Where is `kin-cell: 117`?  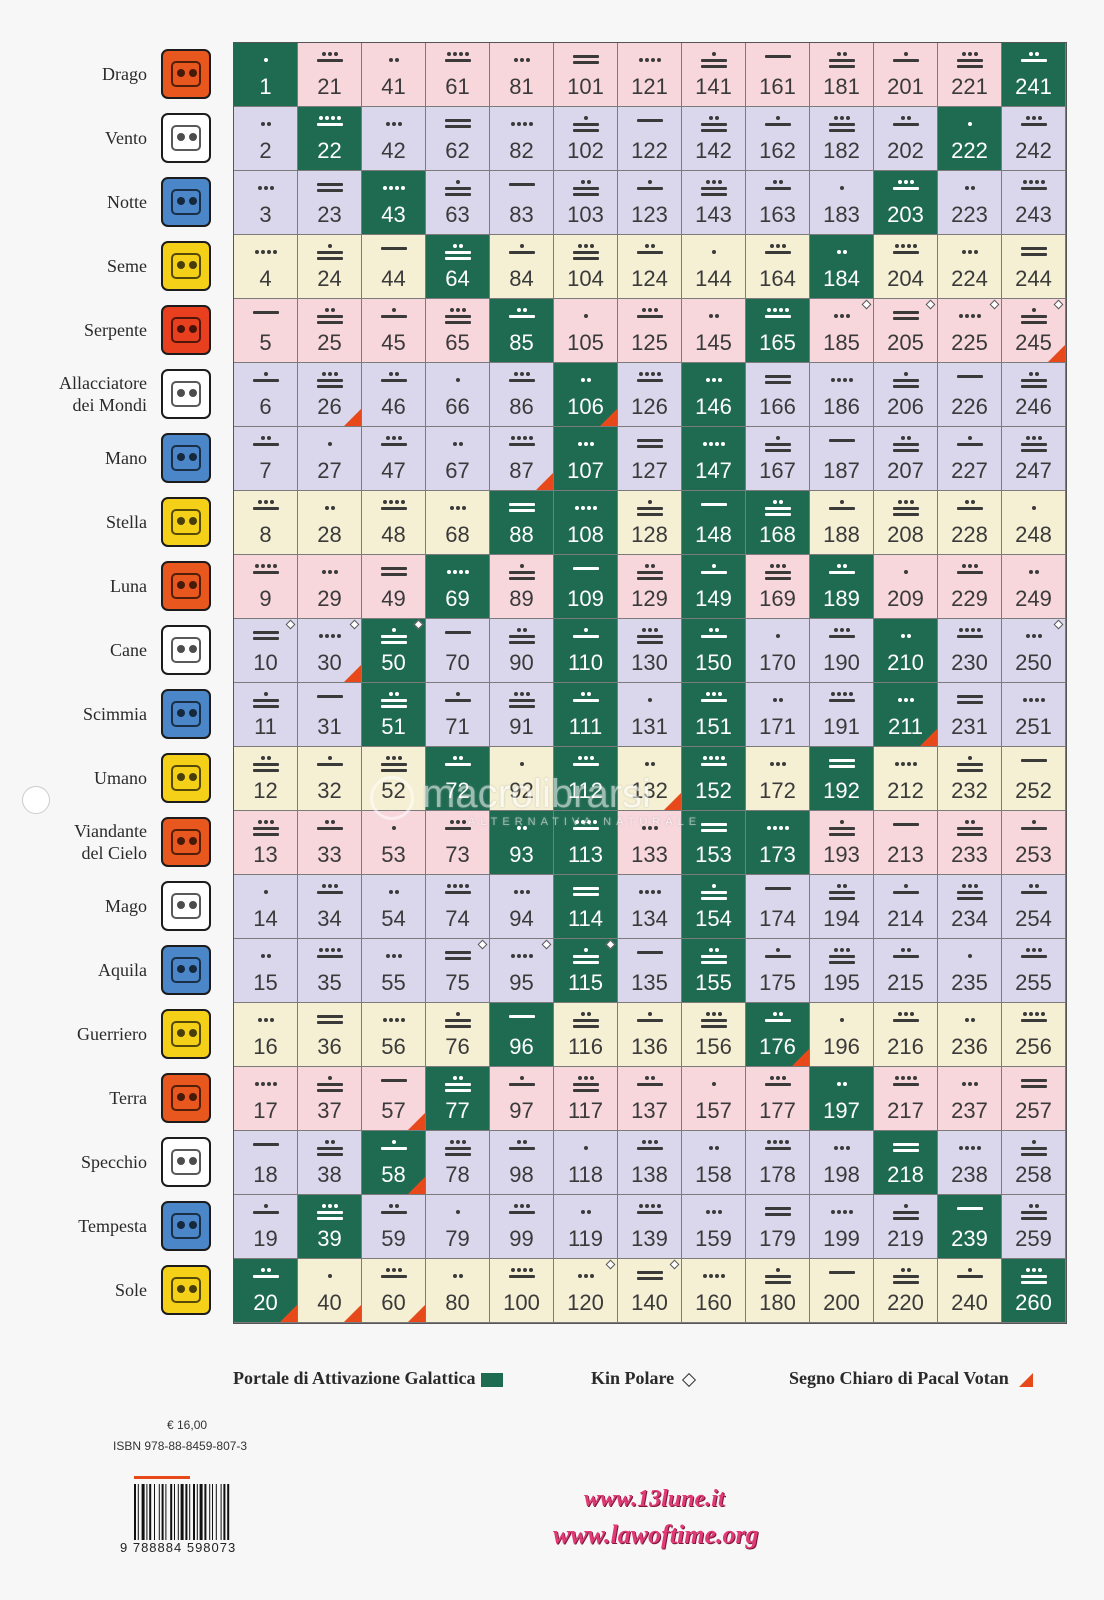 kin-cell: 117 is located at coordinates (586, 1099).